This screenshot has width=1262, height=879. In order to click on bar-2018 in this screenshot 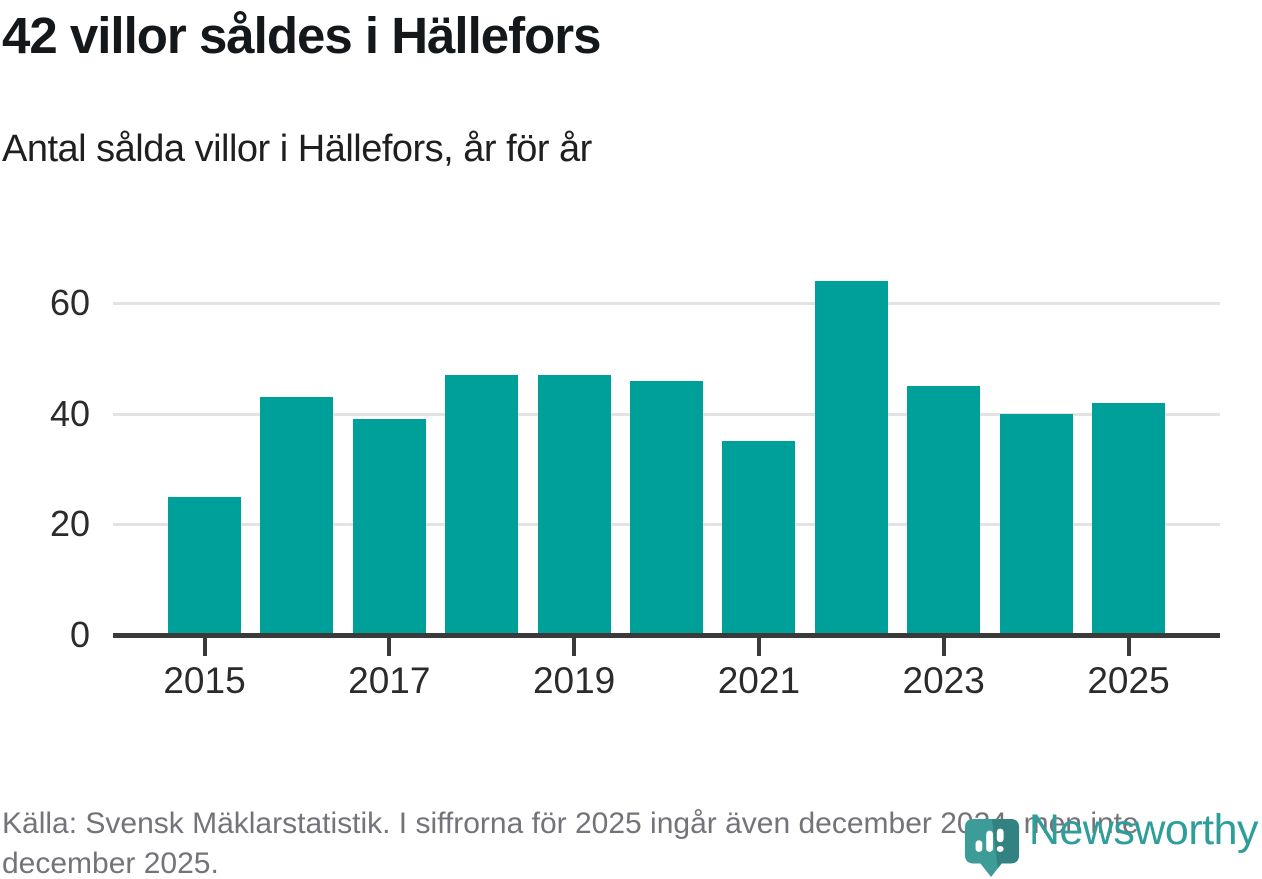, I will do `click(482, 505)`.